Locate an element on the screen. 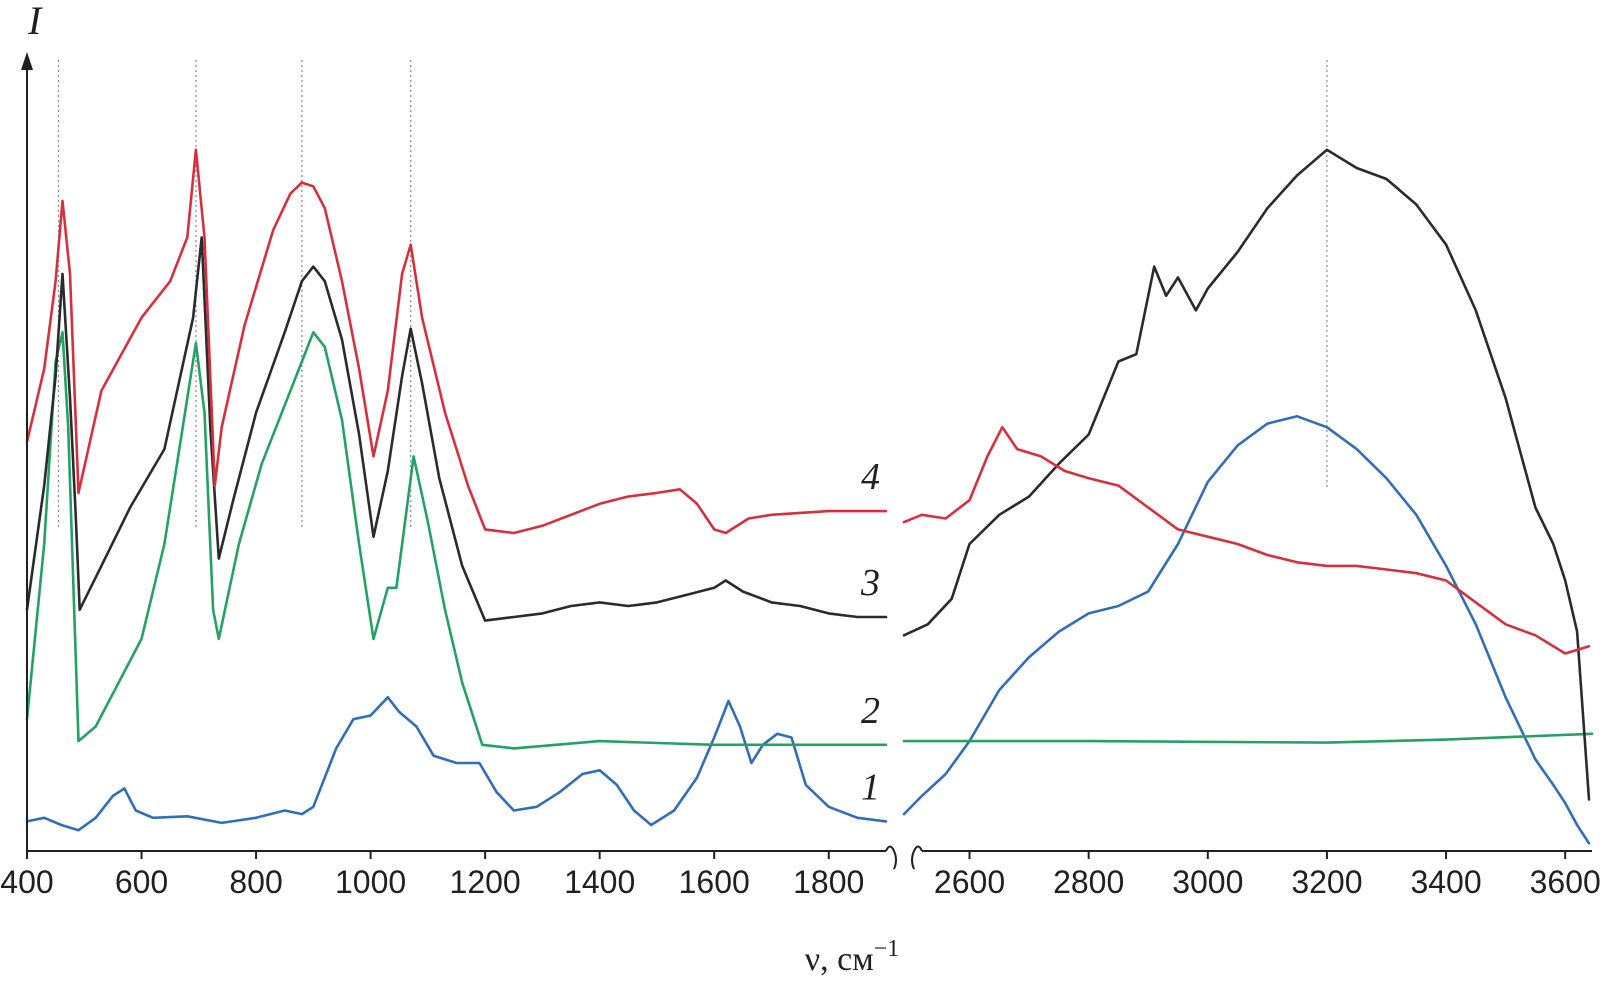 Image resolution: width=1603 pixels, height=988 pixels. x-tick-label-3000: 3000 is located at coordinates (1207, 882).